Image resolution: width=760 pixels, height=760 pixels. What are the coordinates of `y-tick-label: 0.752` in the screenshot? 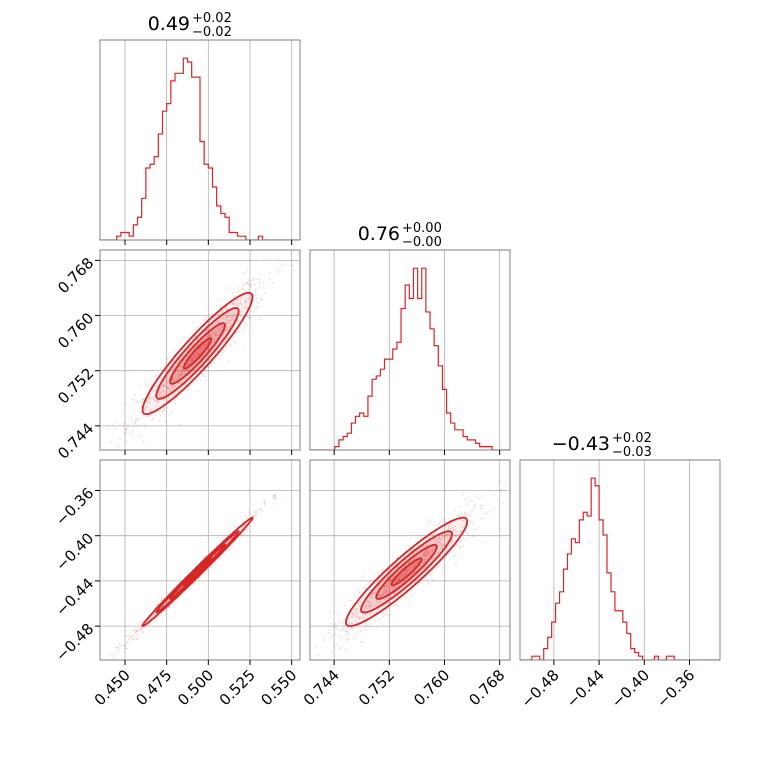 It's located at (75, 385).